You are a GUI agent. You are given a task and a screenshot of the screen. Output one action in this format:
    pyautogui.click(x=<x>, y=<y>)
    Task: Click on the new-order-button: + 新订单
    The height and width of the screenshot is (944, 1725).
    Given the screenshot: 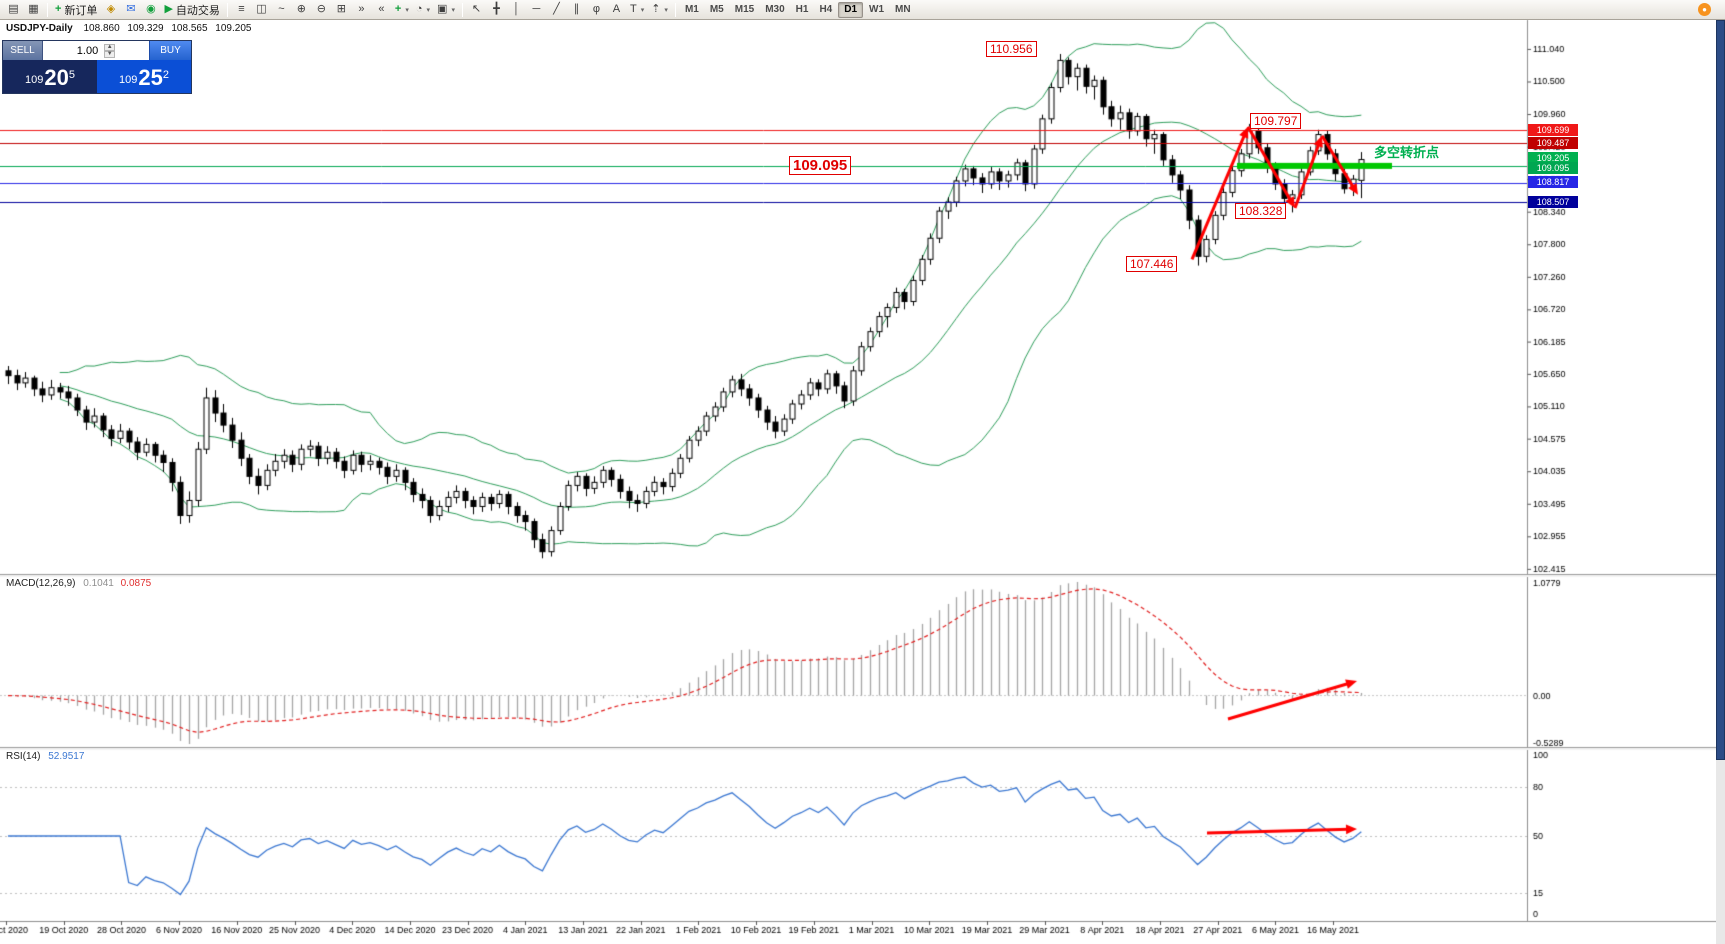 What is the action you would take?
    pyautogui.click(x=76, y=9)
    